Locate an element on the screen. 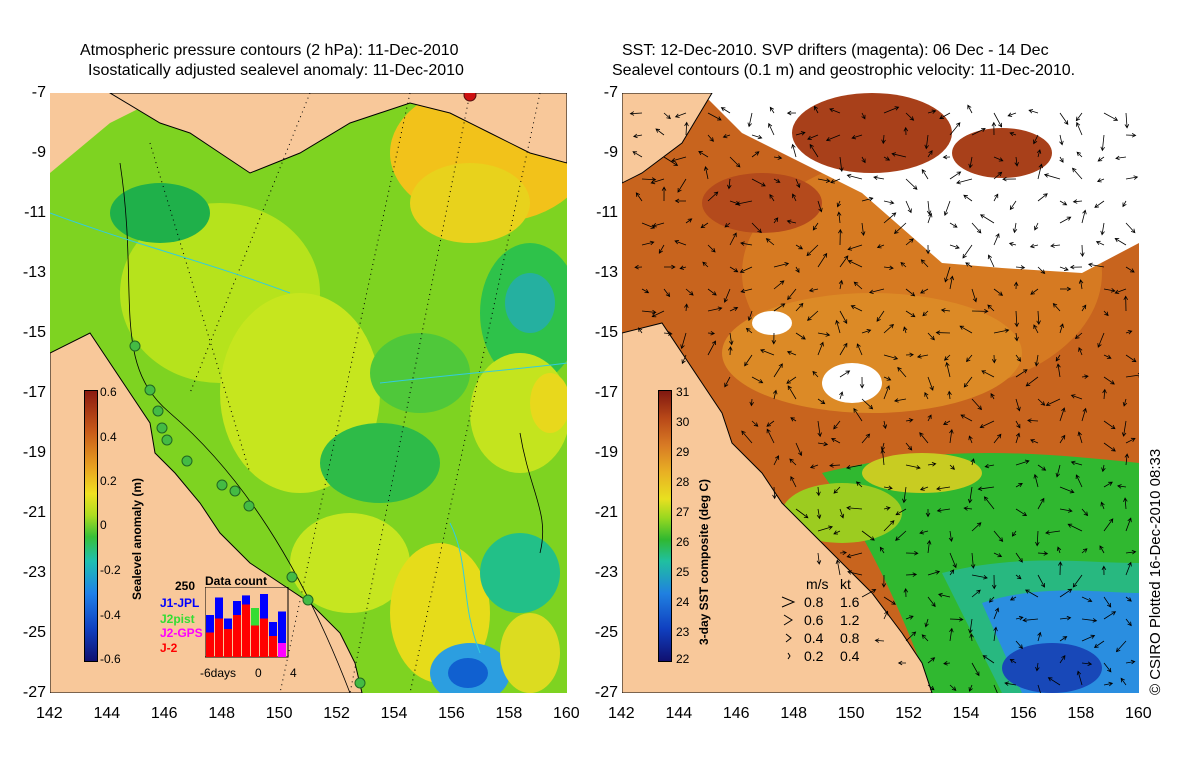  left-lon-tick-6: 152 is located at coordinates (336, 713).